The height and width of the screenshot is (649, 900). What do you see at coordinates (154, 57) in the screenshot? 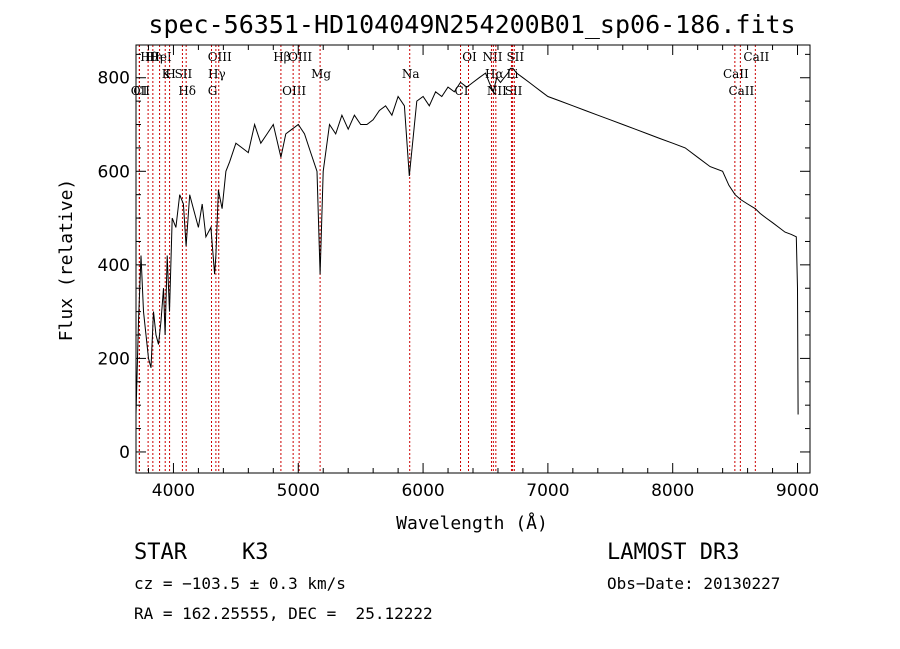
I see `line-label: Hη` at bounding box center [154, 57].